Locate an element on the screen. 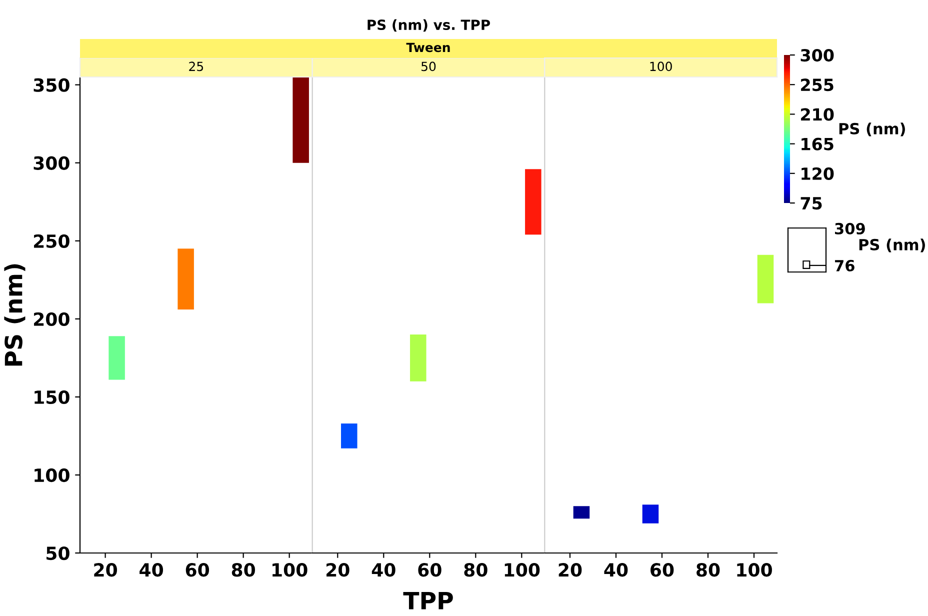 This screenshot has height=616, width=928. y-axis-title: PS (nm) is located at coordinates (15, 315).